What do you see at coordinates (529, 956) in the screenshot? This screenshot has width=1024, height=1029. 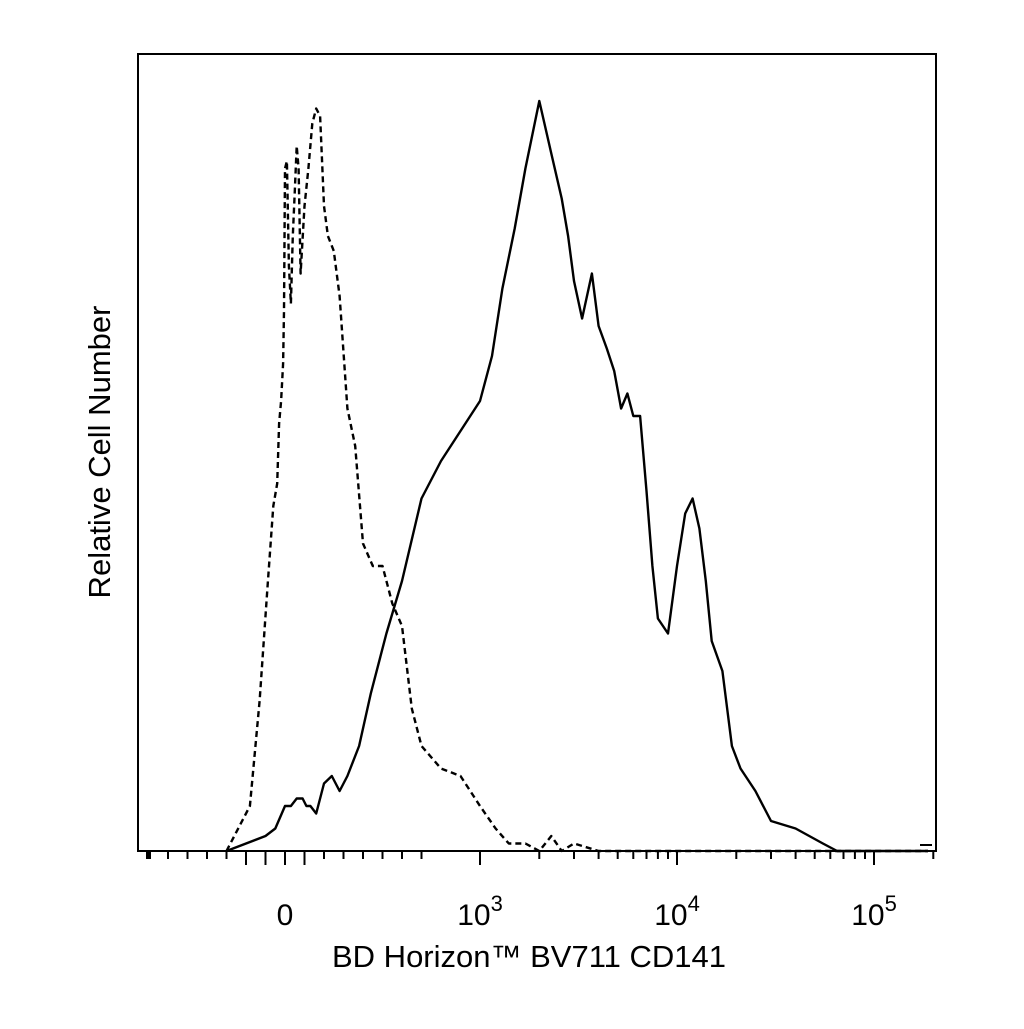 I see `x-axis-label: BD Horizon™ BV711 CD141` at bounding box center [529, 956].